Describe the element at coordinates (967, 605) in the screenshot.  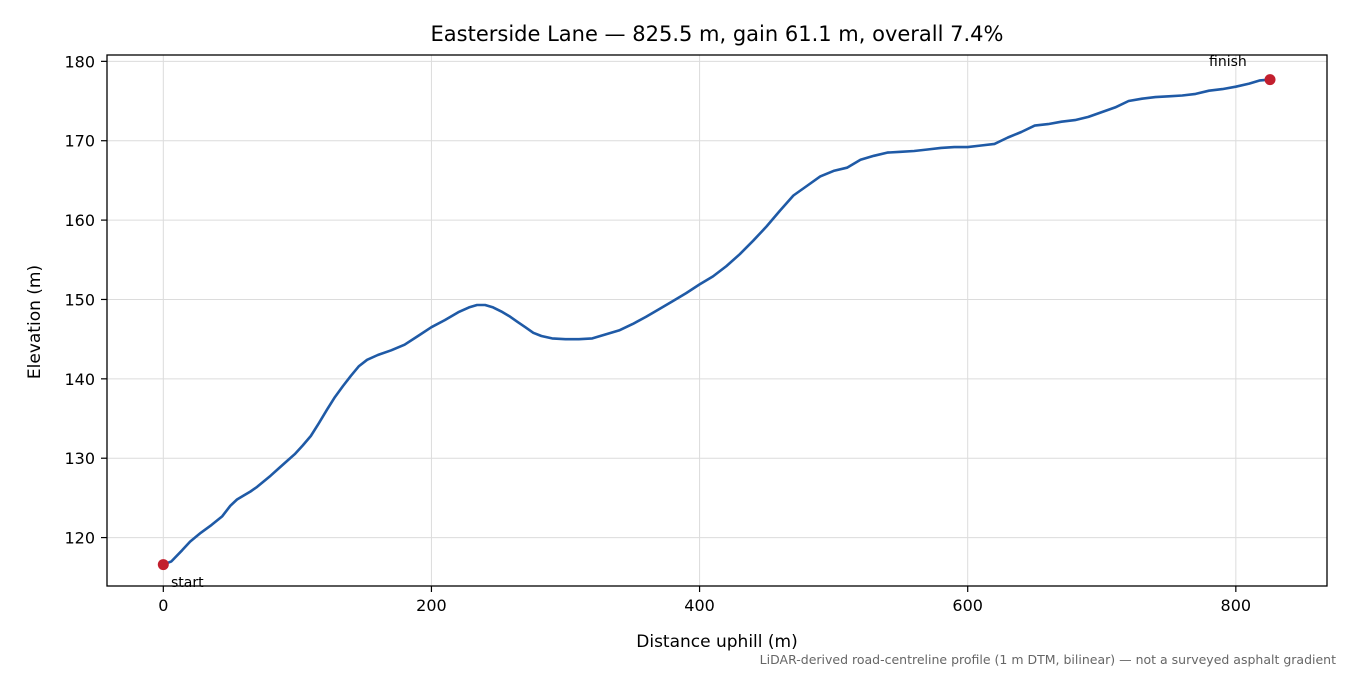
I see `x-tick-label: 600` at that location.